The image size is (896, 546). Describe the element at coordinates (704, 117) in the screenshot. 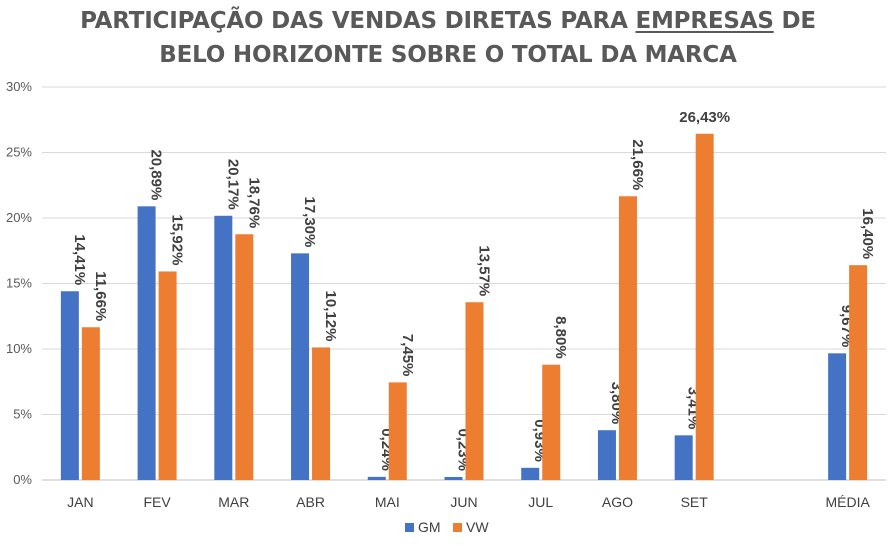

I see `data-label: 26,43%` at that location.